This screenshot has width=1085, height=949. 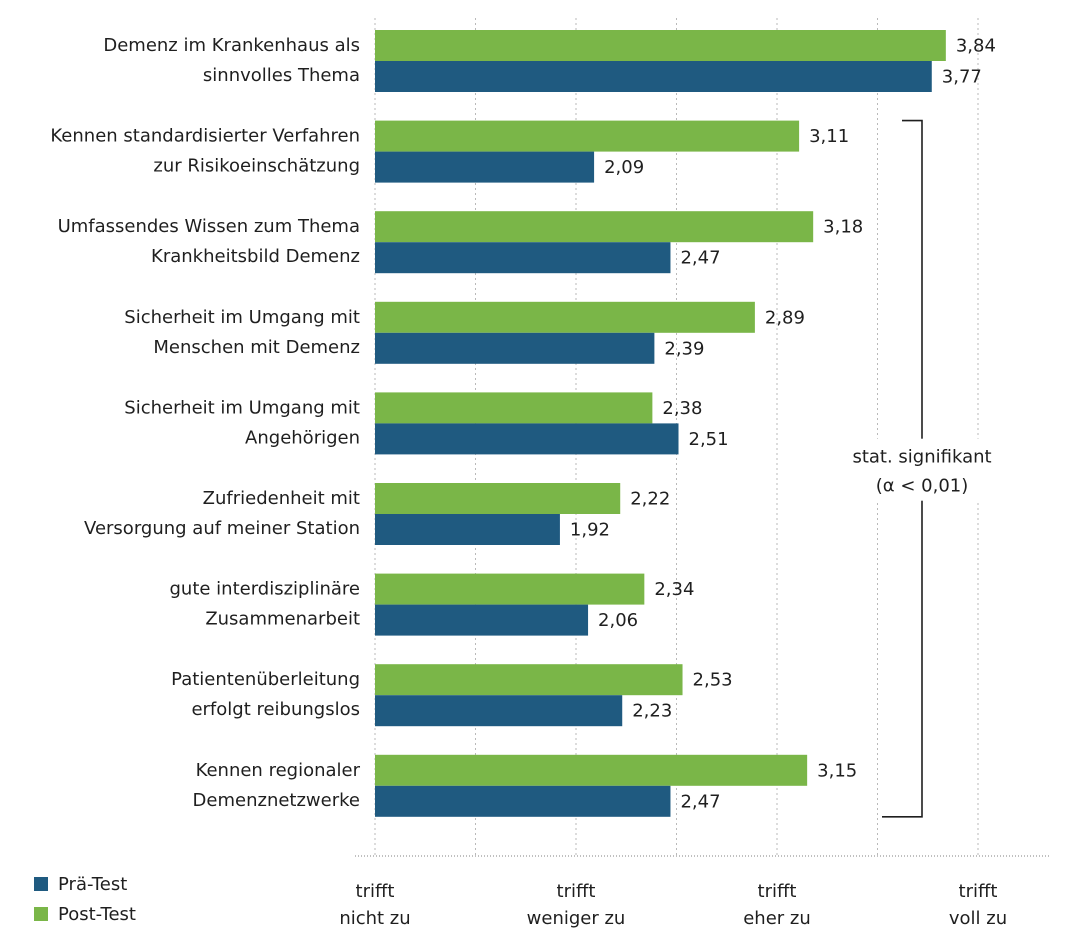 What do you see at coordinates (922, 486) in the screenshot?
I see `significance-label: (α < 0,01)` at bounding box center [922, 486].